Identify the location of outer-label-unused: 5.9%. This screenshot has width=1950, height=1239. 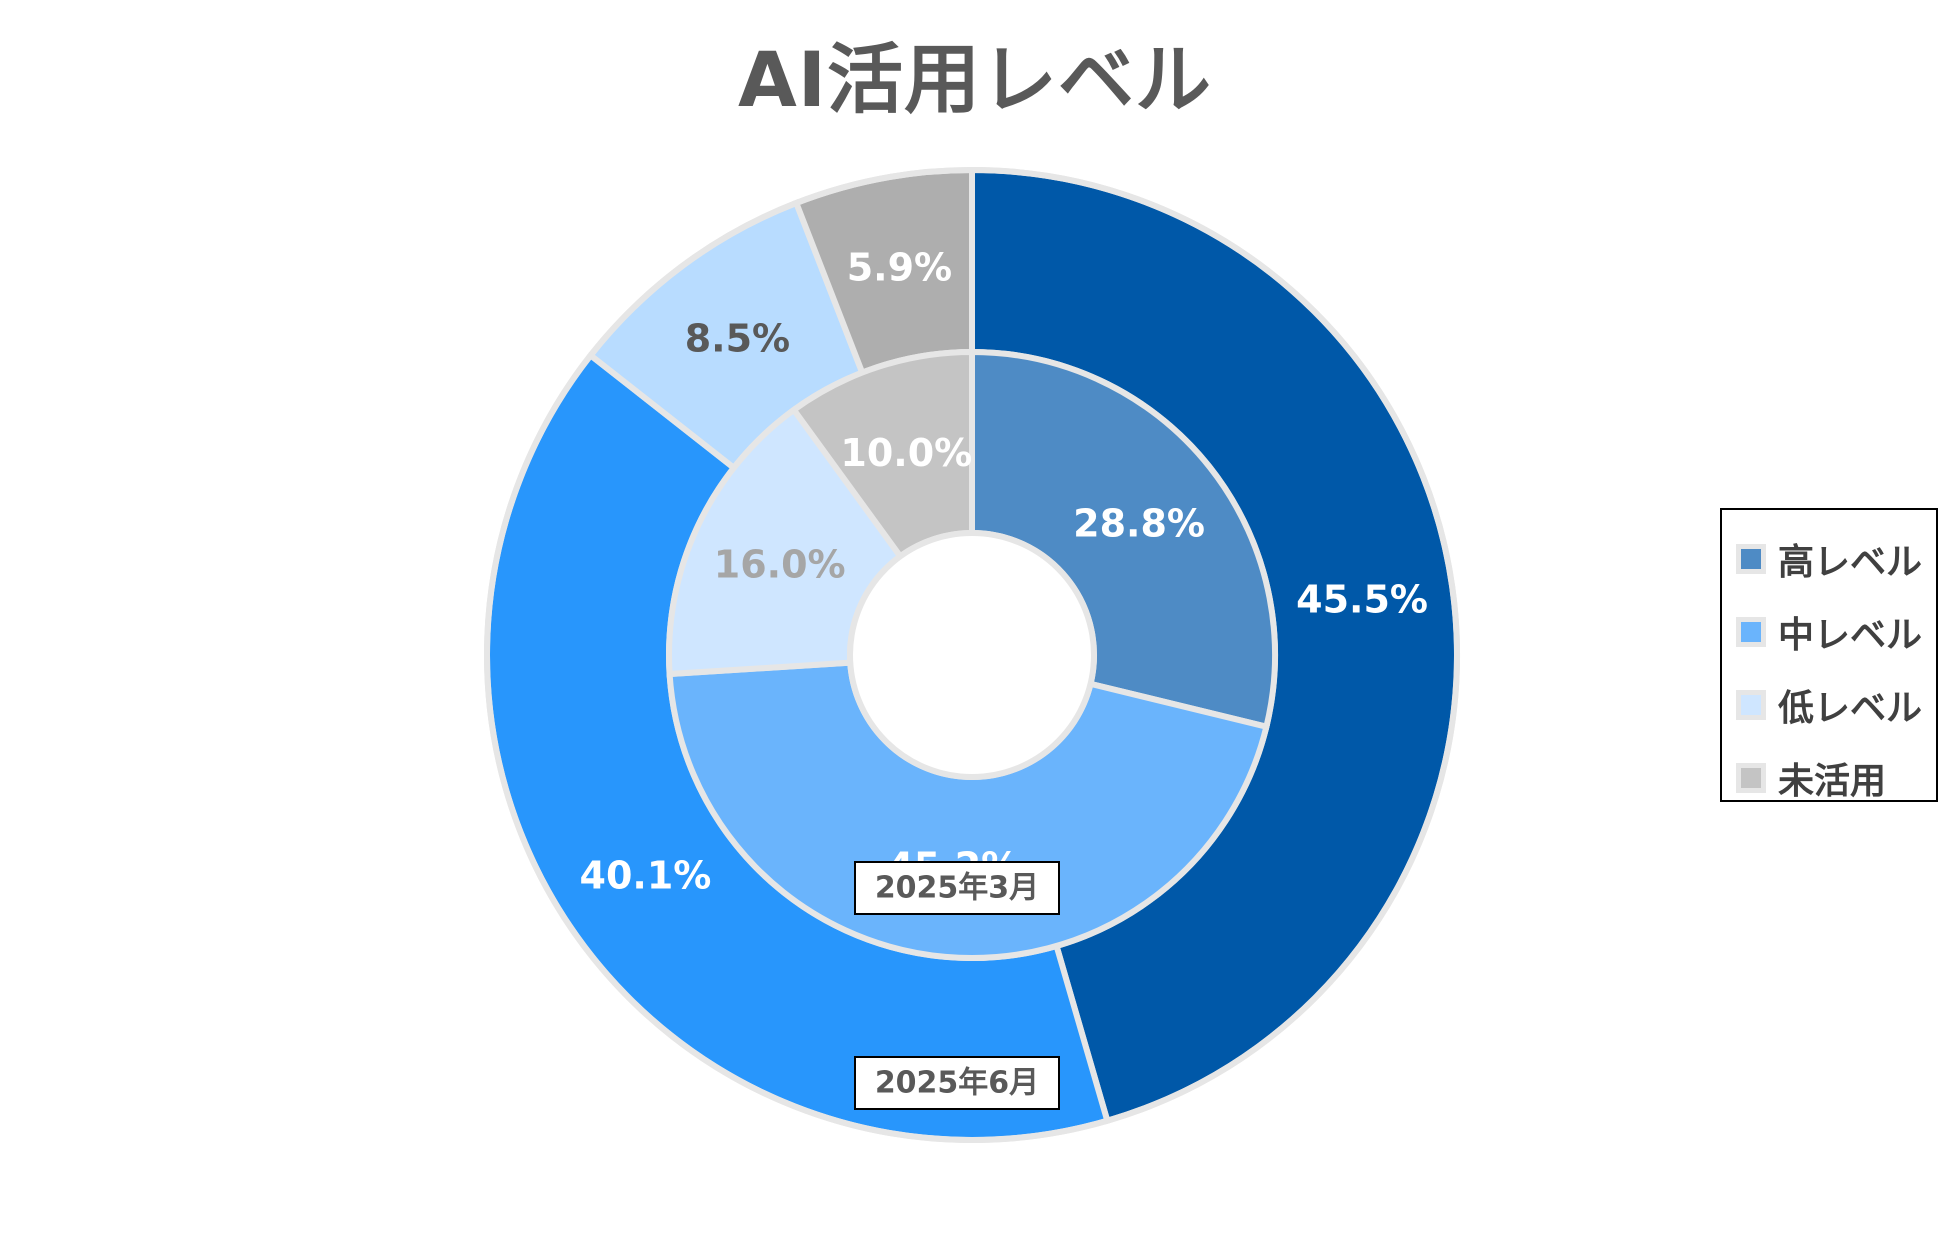
(899, 268).